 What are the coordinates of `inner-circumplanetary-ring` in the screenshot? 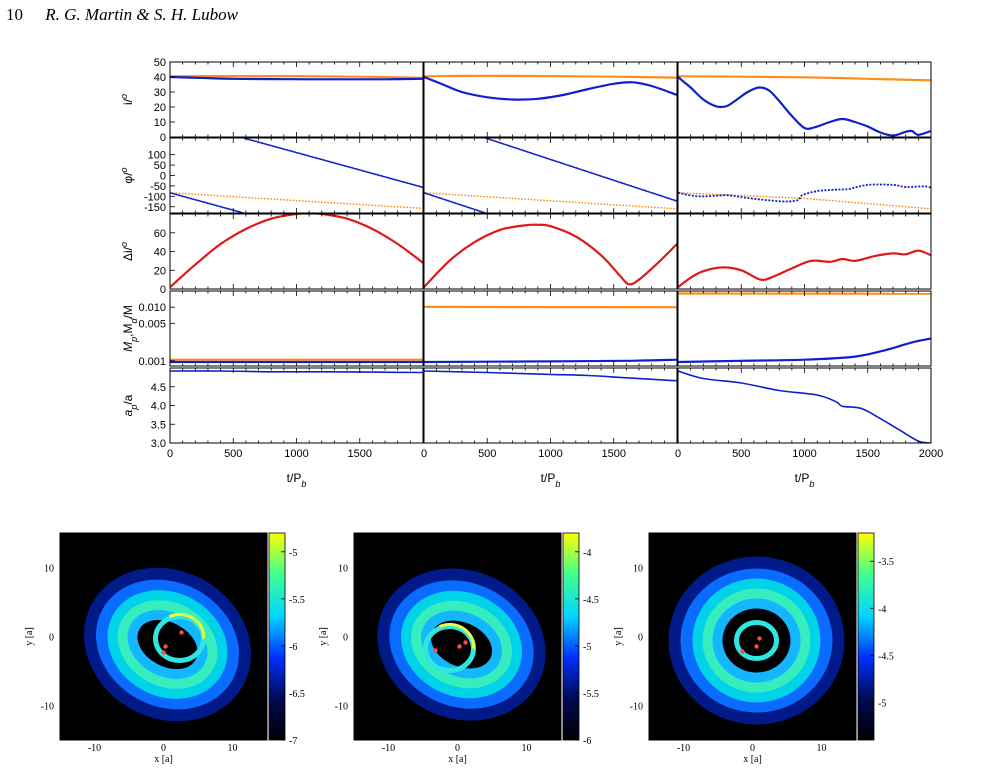 It's located at (756, 640).